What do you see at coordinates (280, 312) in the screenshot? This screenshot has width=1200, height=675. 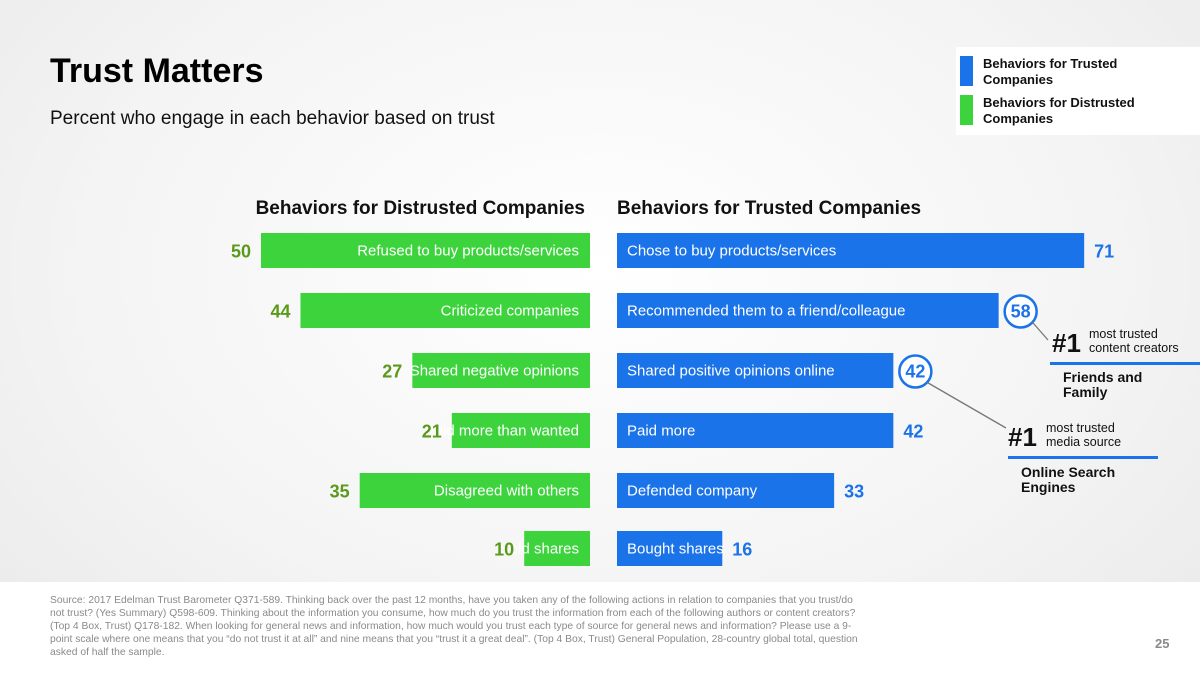 I see `value-label-distrusted: 44` at bounding box center [280, 312].